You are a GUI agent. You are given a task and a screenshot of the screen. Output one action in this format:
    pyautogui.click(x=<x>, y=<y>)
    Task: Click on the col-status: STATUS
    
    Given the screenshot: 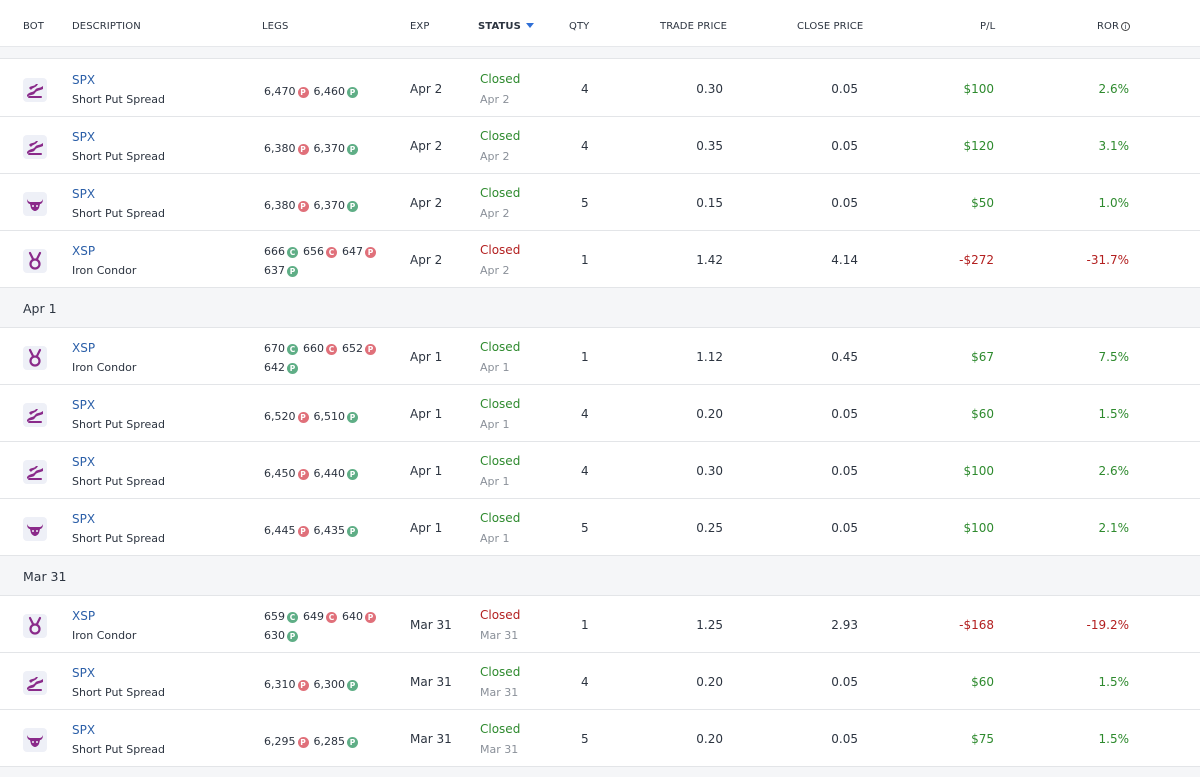 What is the action you would take?
    pyautogui.click(x=506, y=26)
    